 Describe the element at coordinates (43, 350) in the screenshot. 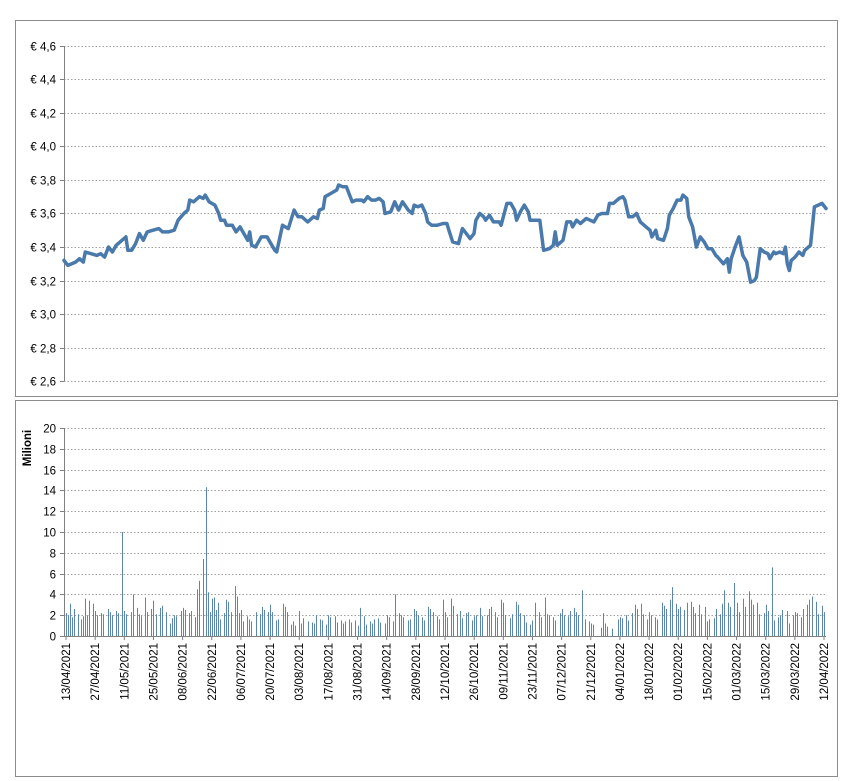

I see `price-tick-label: € 2,8` at that location.